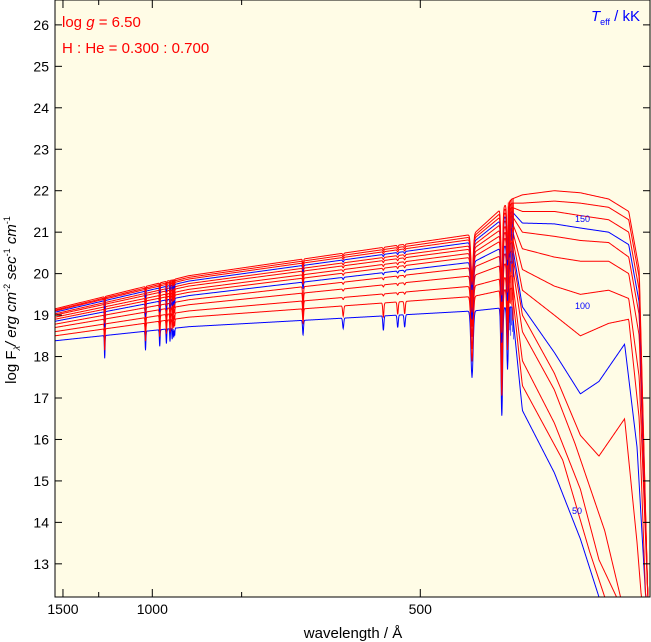  What do you see at coordinates (41, 481) in the screenshot?
I see `y-tick-label: 15` at bounding box center [41, 481].